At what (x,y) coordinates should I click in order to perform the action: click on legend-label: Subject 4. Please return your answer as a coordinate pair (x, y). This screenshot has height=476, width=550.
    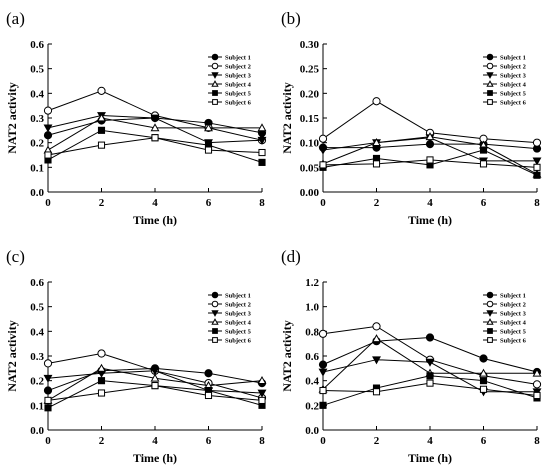
    Looking at the image, I should click on (238, 85).